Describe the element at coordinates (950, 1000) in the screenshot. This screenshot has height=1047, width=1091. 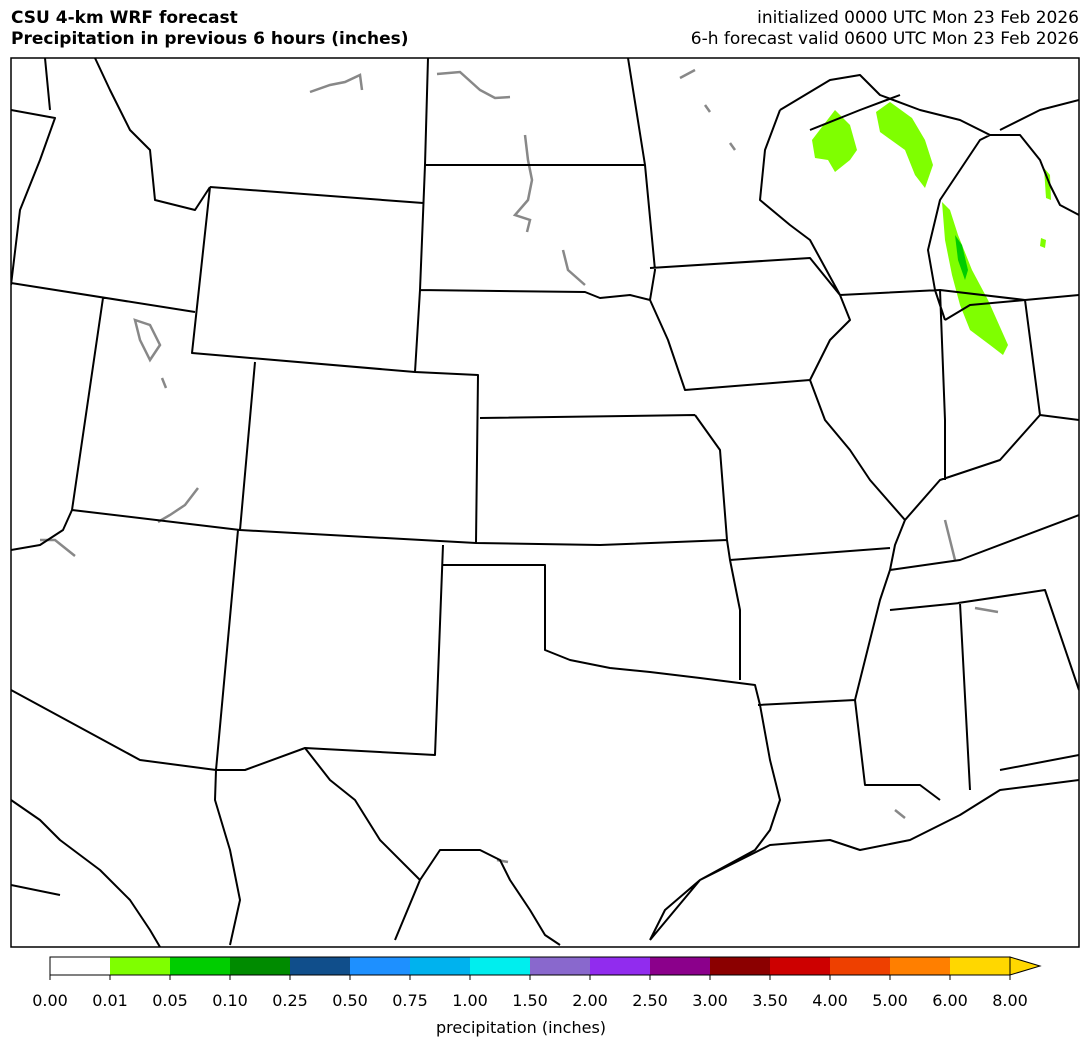
I see `colorbar-tick-label: 6.00` at that location.